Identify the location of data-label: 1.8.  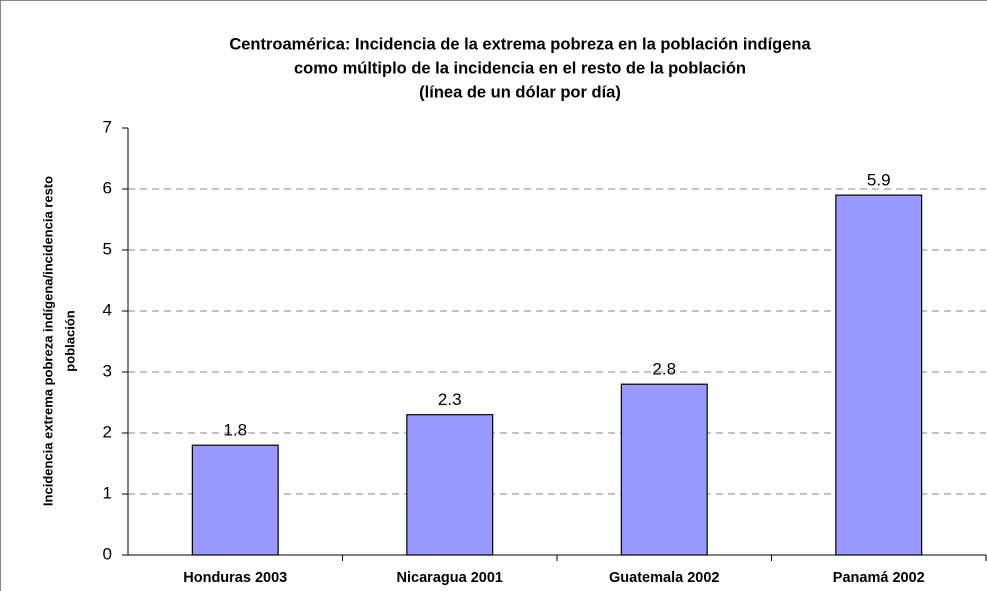
(235, 430).